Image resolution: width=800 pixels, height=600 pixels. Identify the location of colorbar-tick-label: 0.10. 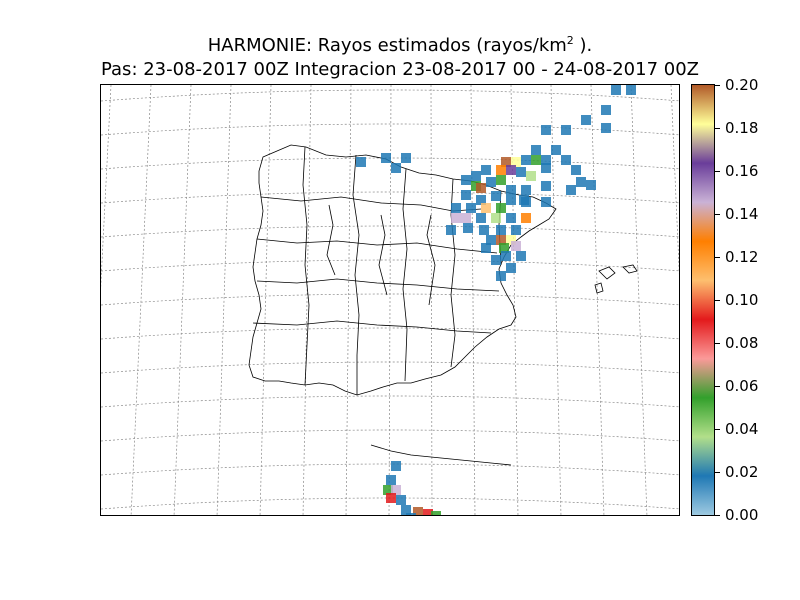
(742, 300).